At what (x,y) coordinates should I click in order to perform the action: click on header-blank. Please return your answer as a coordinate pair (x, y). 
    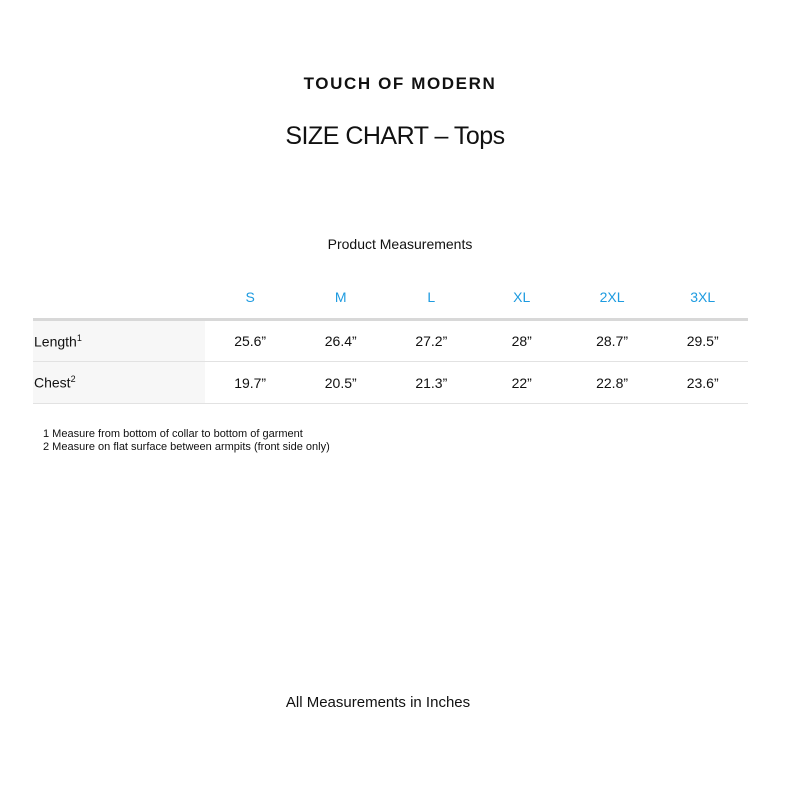
    Looking at the image, I should click on (119, 298).